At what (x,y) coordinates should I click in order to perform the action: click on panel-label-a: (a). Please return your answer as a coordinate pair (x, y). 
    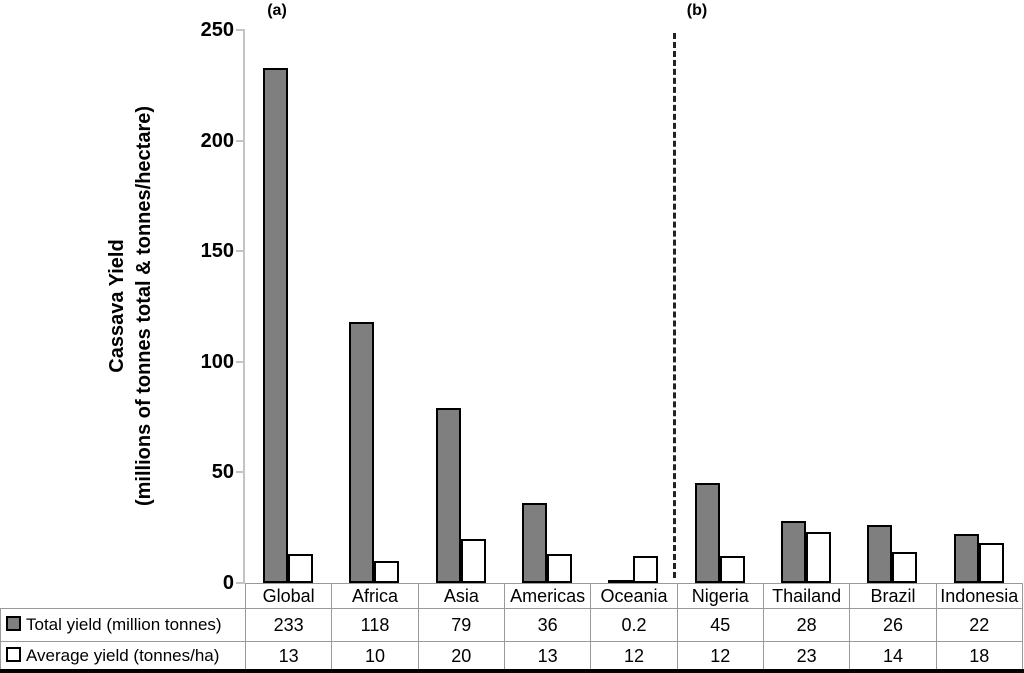
    Looking at the image, I should click on (277, 10).